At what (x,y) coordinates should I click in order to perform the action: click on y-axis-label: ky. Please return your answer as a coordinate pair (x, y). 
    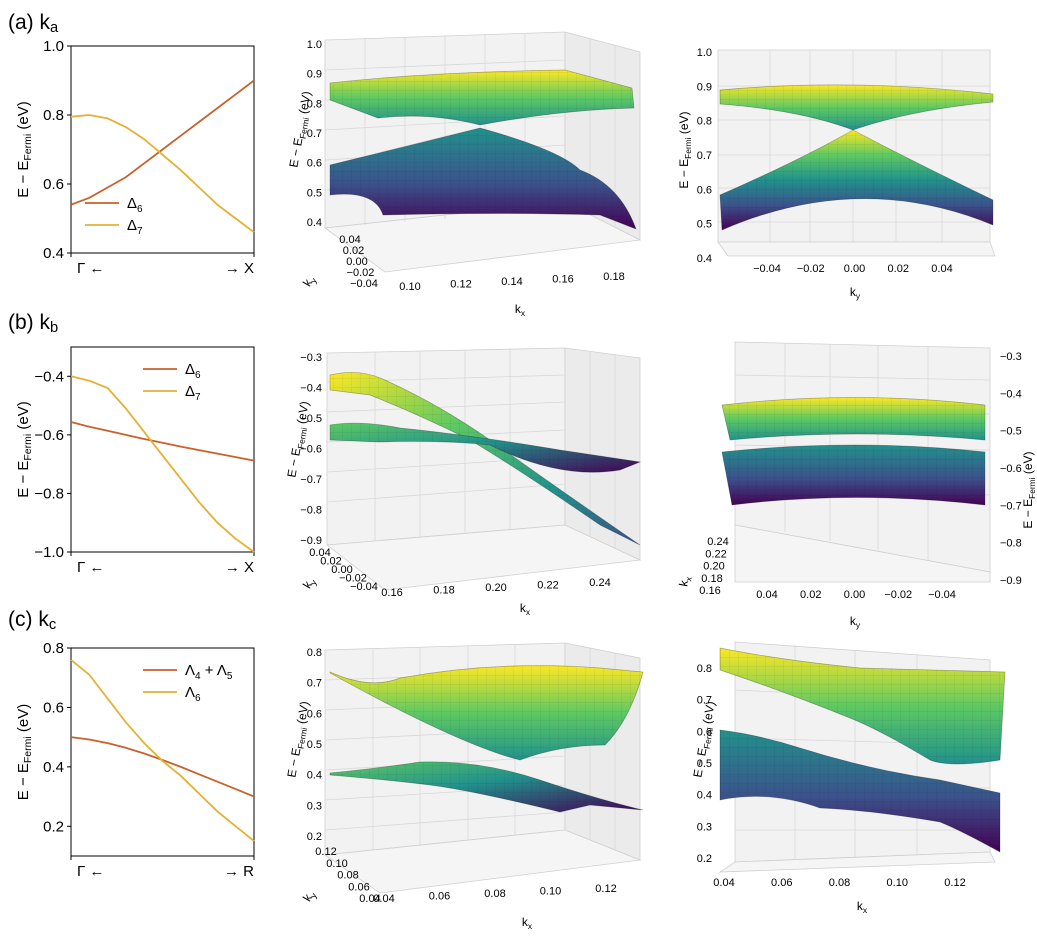
    Looking at the image, I should click on (309, 583).